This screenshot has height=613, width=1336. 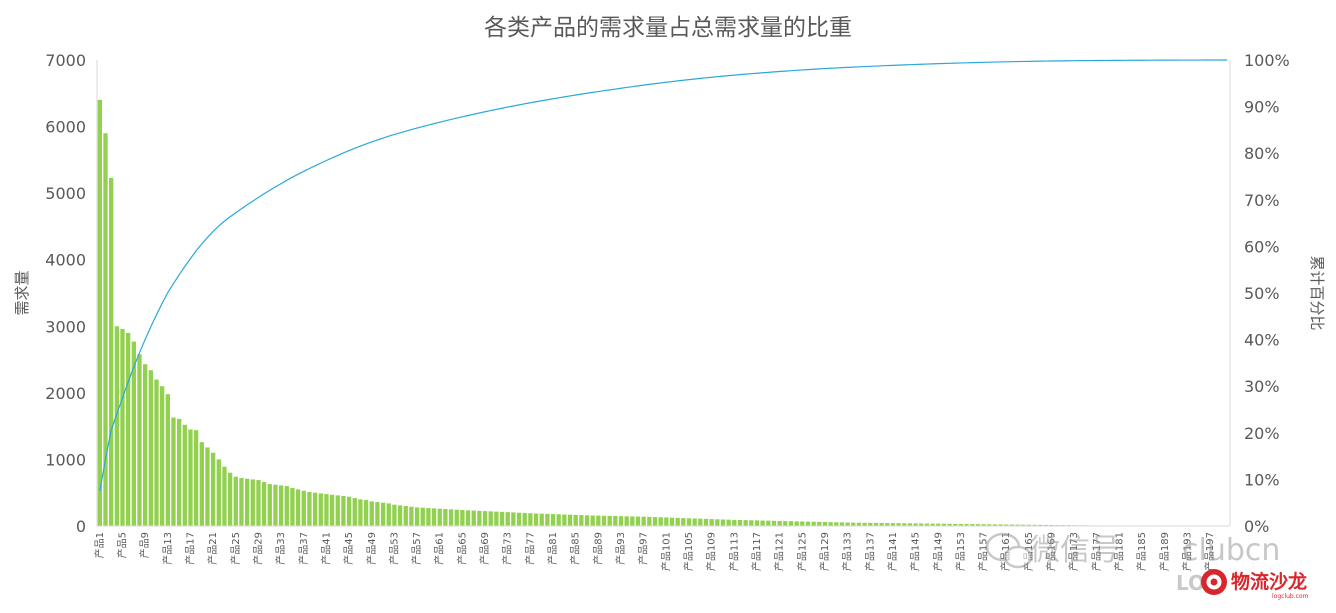 I want to click on category-label: 产品173, so click(x=1073, y=551).